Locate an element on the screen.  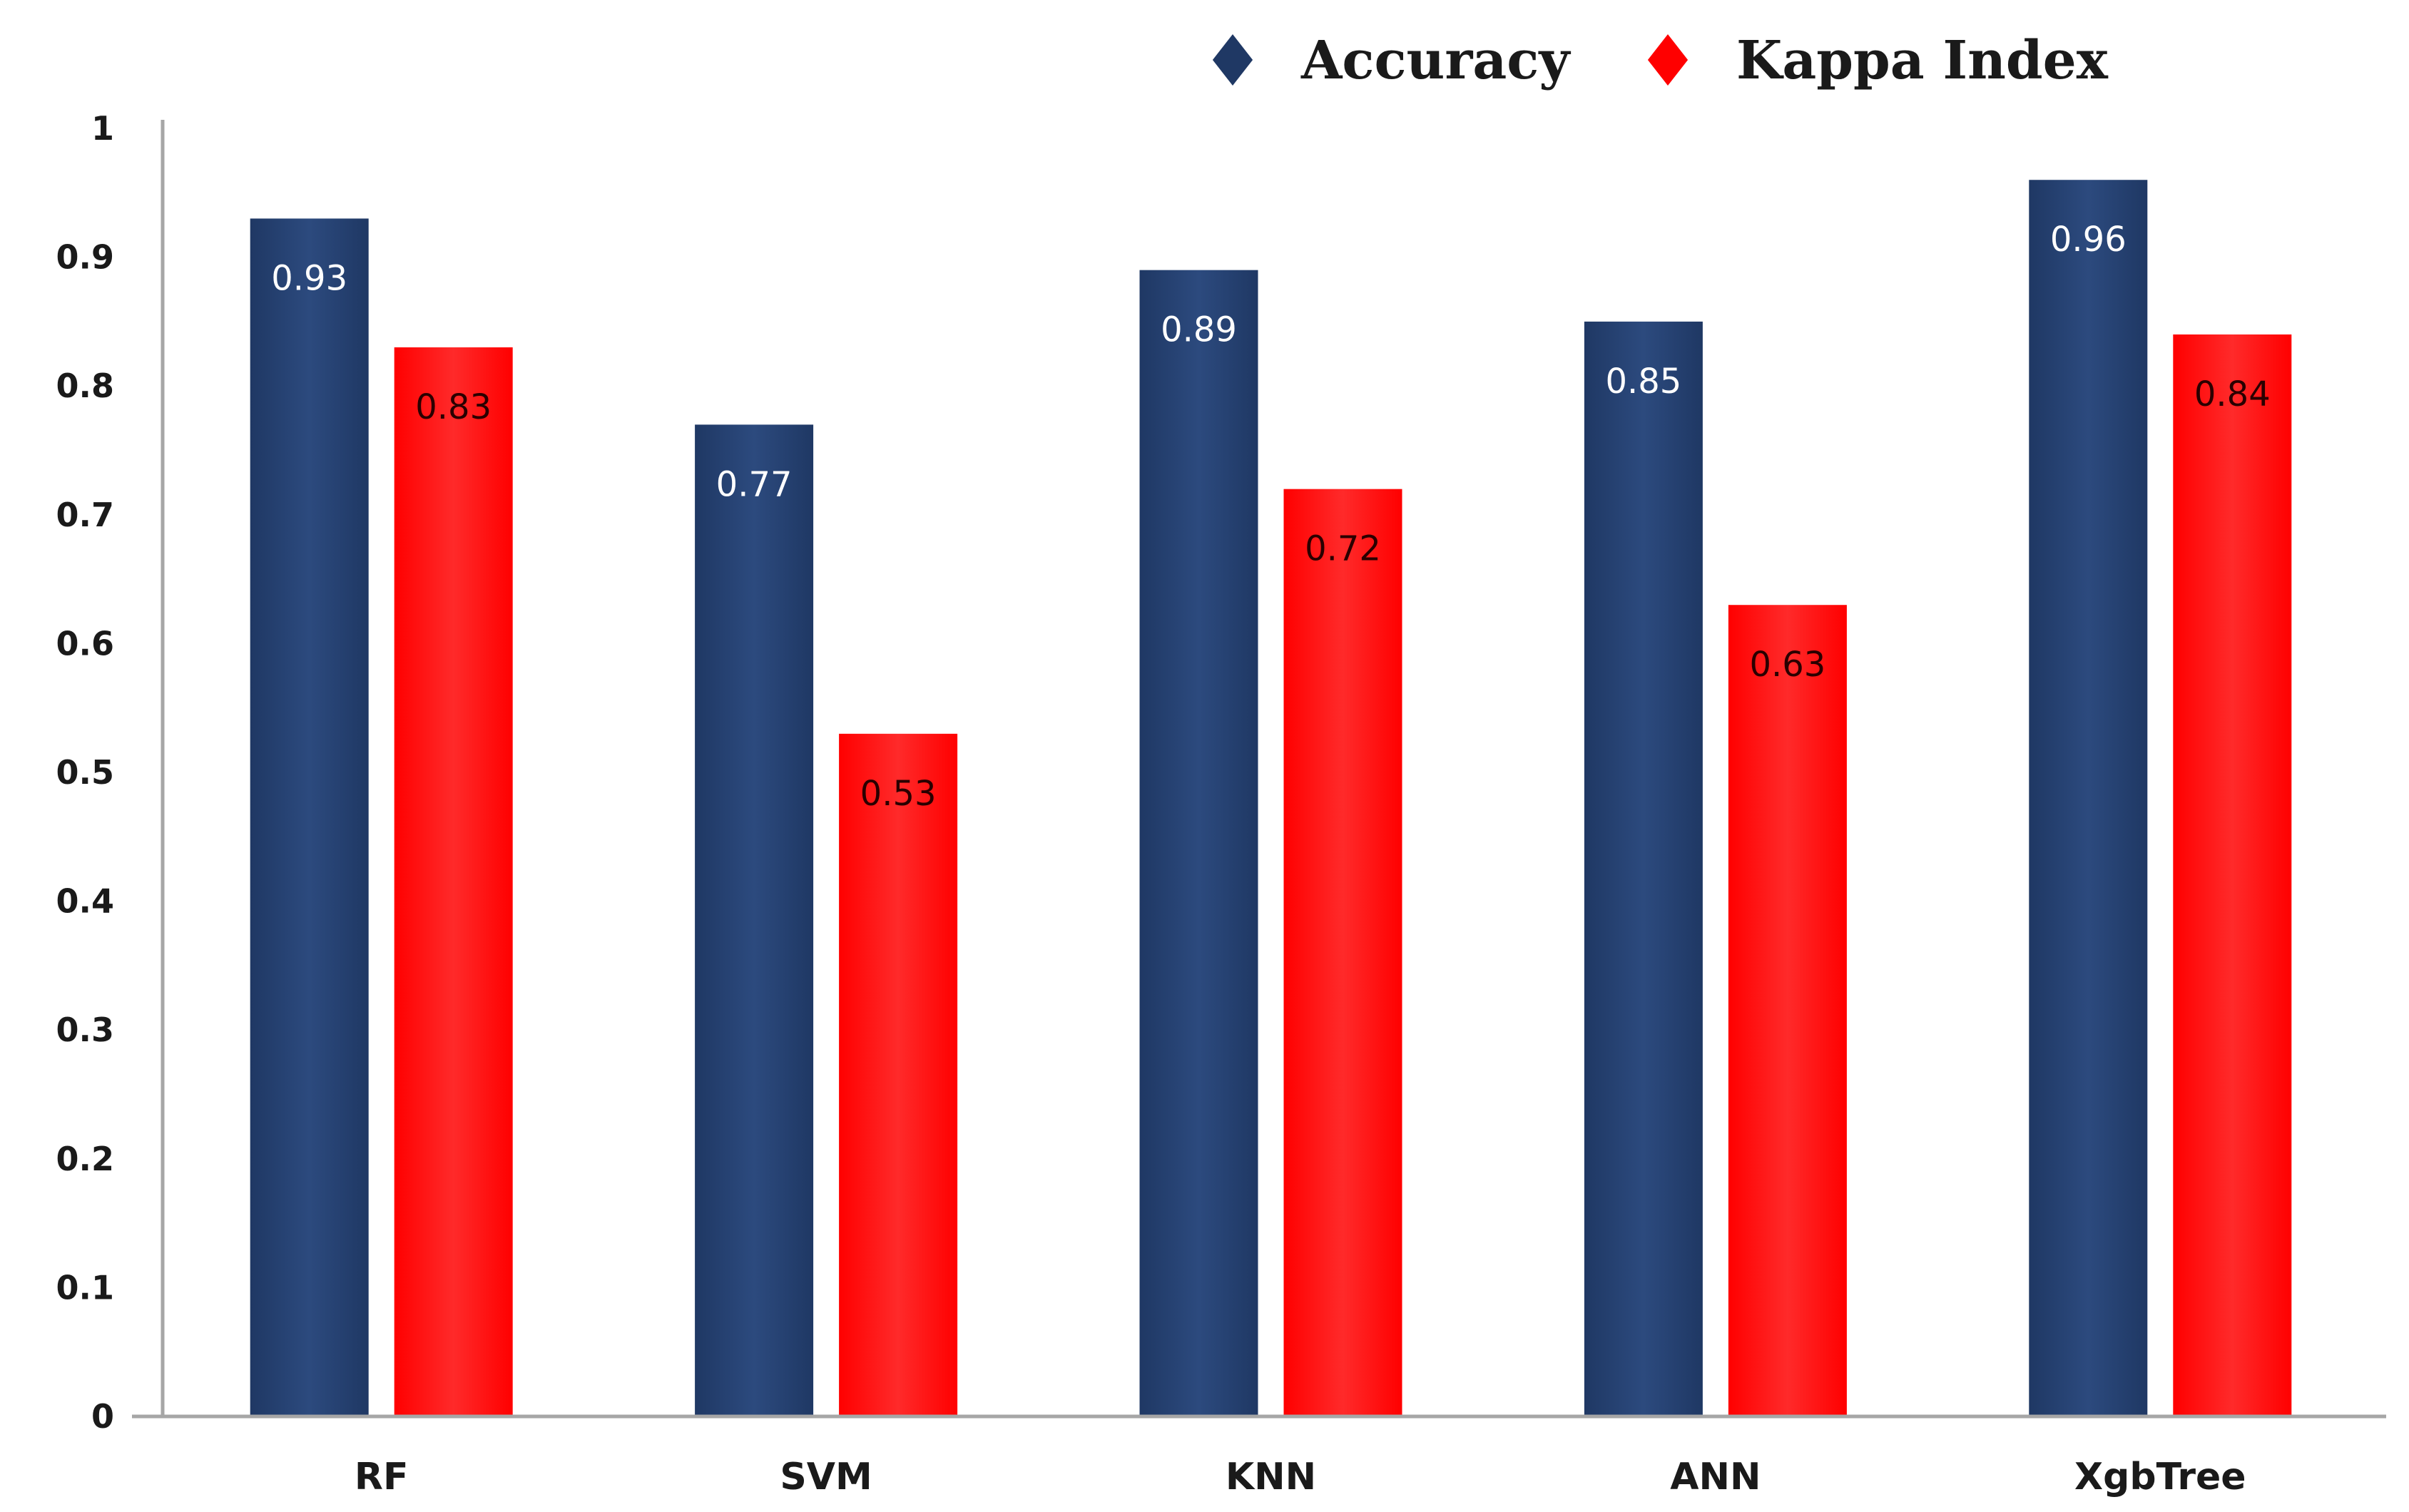
data-label: 0.89 is located at coordinates (1199, 330).